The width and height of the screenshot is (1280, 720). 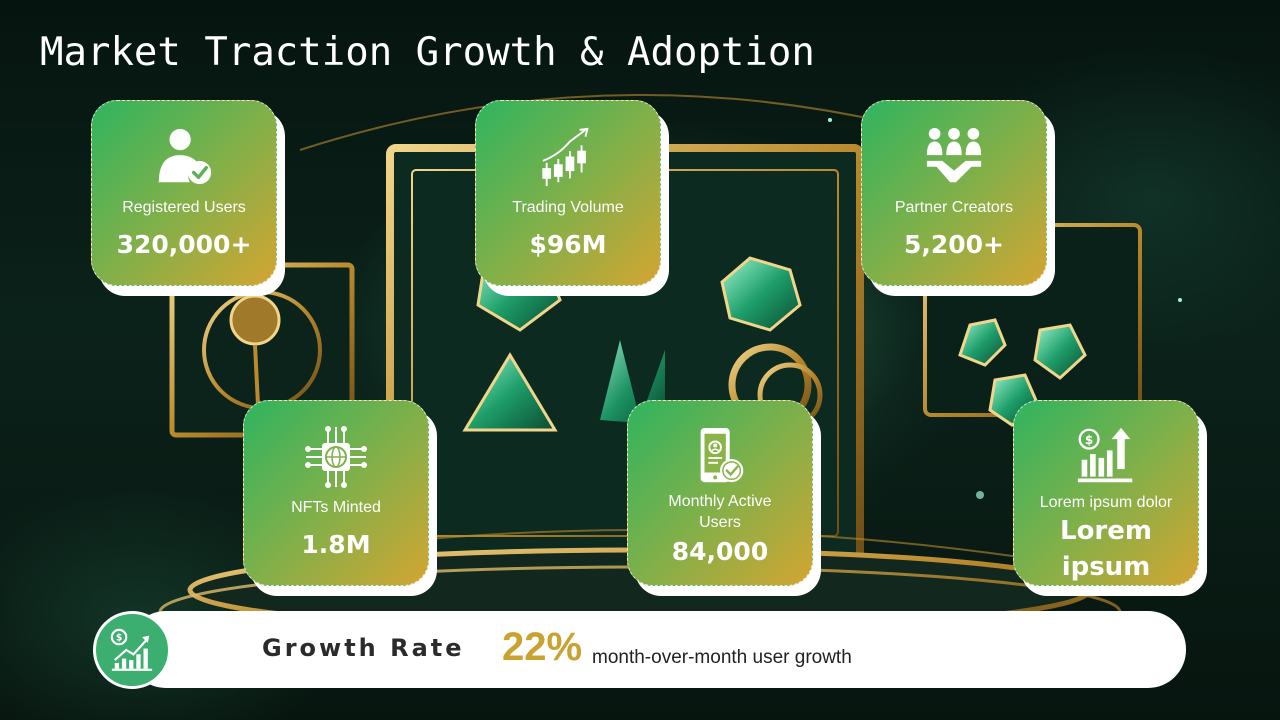 What do you see at coordinates (568, 157) in the screenshot?
I see `candlestick-chart-icon` at bounding box center [568, 157].